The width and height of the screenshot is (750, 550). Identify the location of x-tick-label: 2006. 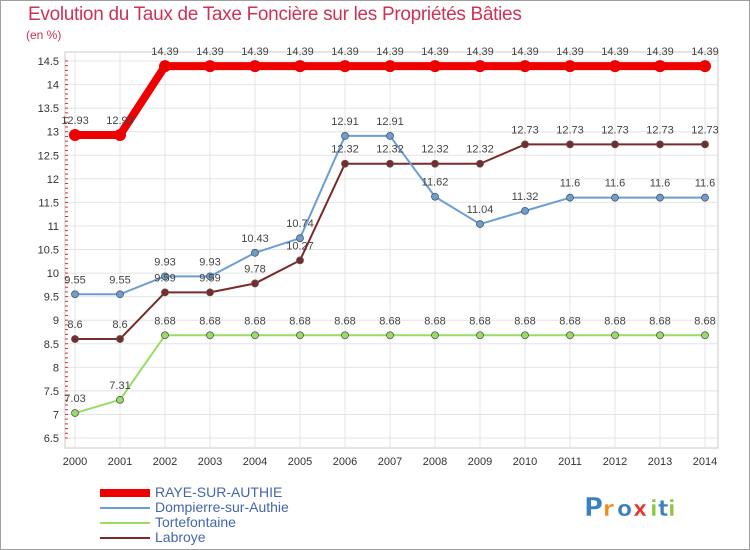
(345, 462).